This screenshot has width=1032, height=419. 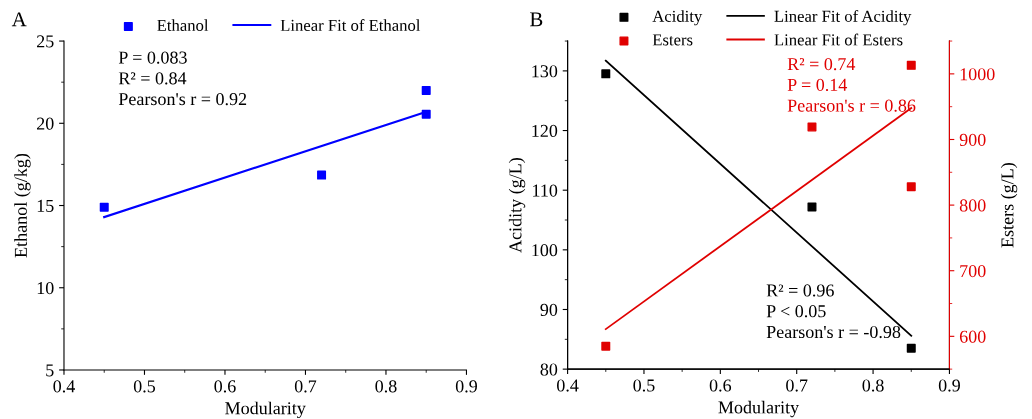 I want to click on y-tick-label: 20, so click(x=45, y=123).